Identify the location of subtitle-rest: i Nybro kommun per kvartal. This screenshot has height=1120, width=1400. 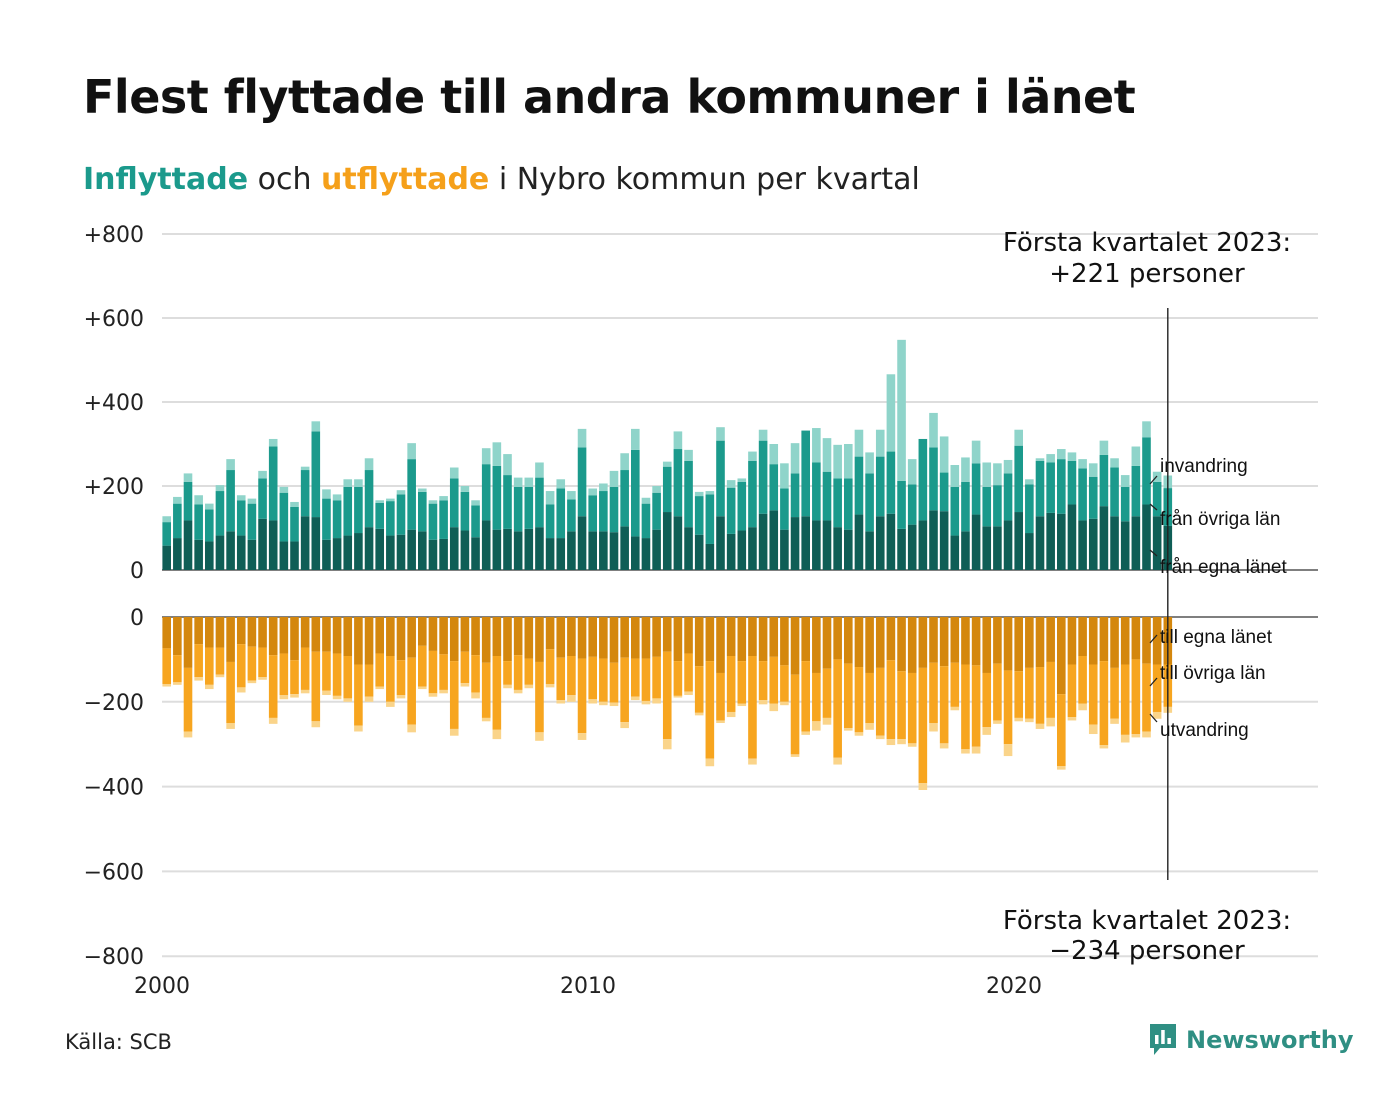
(709, 179).